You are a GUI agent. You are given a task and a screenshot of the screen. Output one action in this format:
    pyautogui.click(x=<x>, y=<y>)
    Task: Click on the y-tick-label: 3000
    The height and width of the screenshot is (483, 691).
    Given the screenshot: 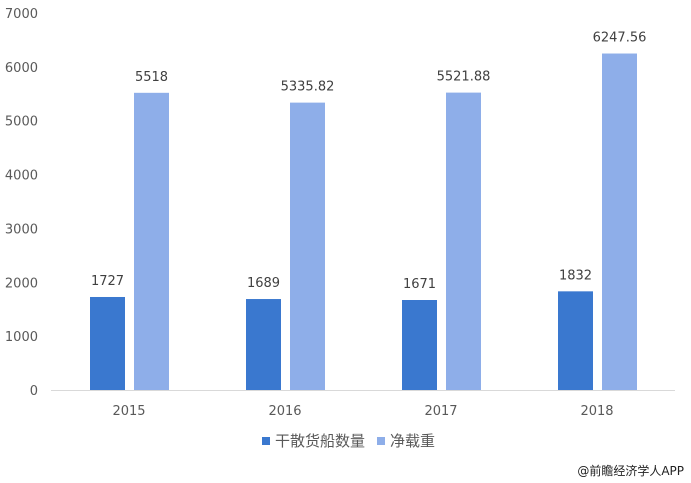 What is the action you would take?
    pyautogui.click(x=21, y=229)
    